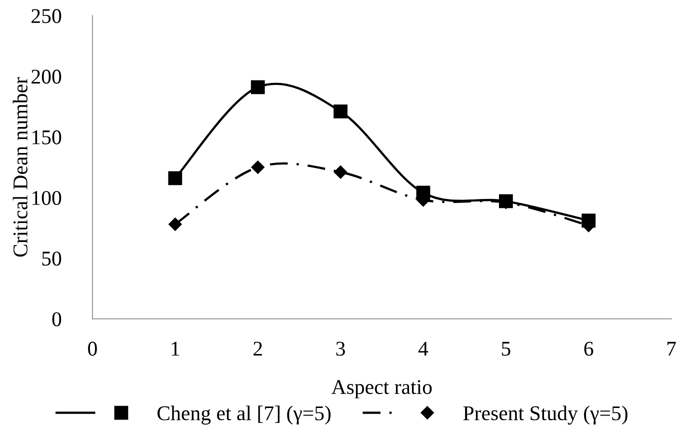 The height and width of the screenshot is (435, 685). I want to click on legend-label: Present Study (γ=5), so click(545, 415).